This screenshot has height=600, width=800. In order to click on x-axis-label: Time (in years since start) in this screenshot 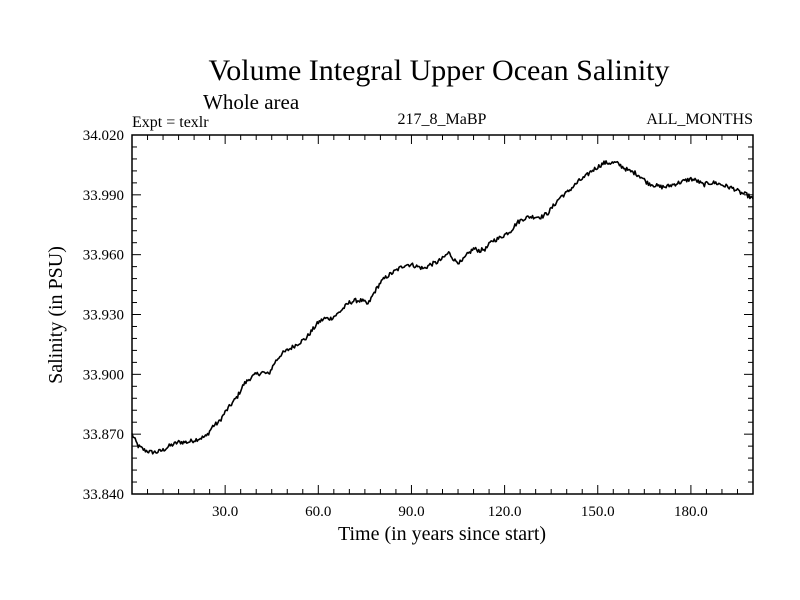, I will do `click(442, 534)`.